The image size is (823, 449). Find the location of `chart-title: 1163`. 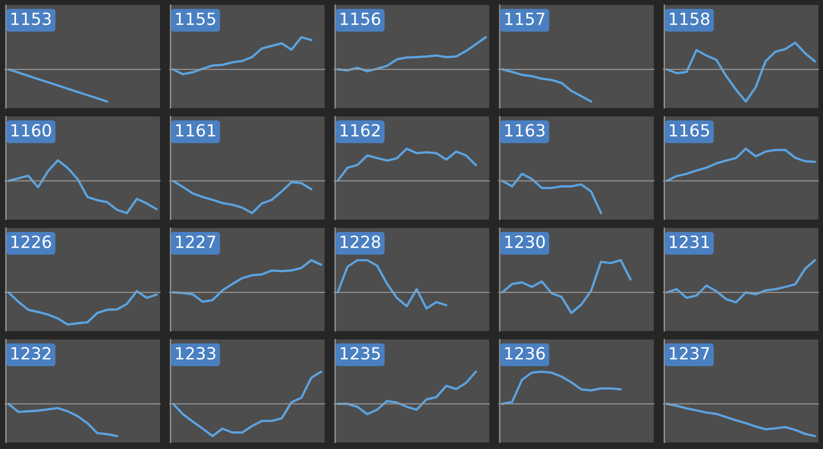

chart-title: 1163 is located at coordinates (525, 130).